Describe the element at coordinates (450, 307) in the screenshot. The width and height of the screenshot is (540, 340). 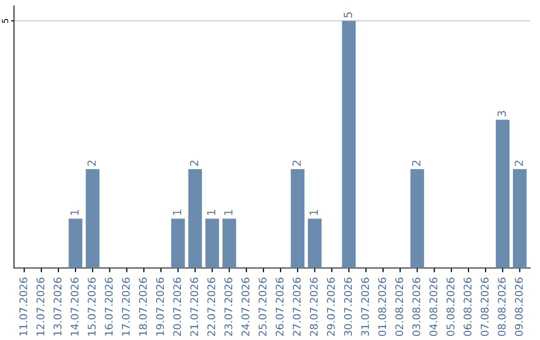
I see `x-tick-label: 05.08.2026` at that location.